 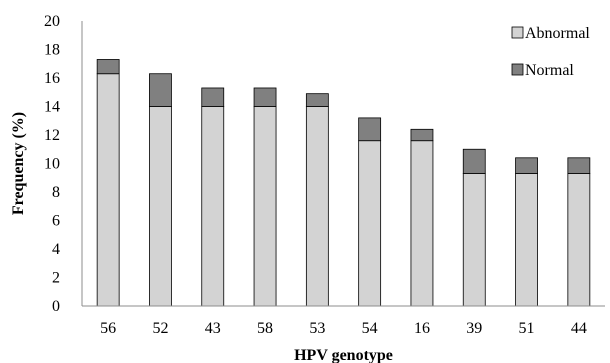 I want to click on y-axis-ticks: 0 2 4 6 8 10 12 14 16 18 20, so click(x=52, y=164).